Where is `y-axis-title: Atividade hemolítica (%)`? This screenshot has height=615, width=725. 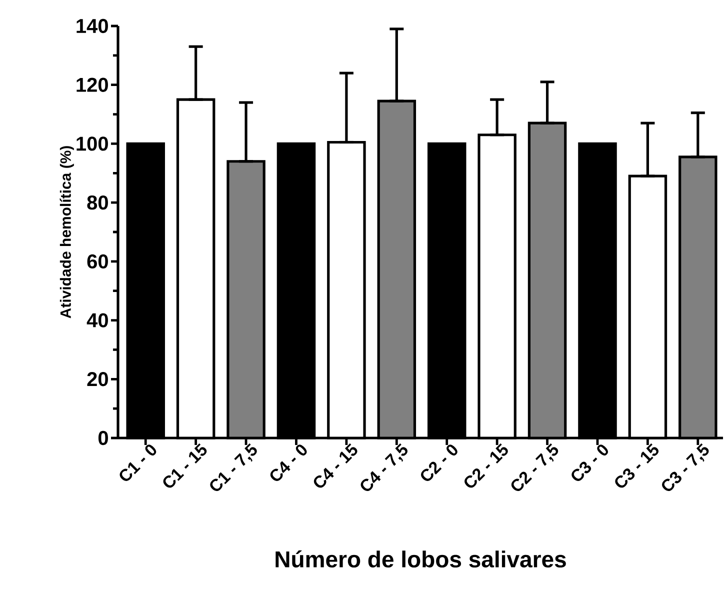 y-axis-title: Atividade hemolítica (%) is located at coordinates (67, 232).